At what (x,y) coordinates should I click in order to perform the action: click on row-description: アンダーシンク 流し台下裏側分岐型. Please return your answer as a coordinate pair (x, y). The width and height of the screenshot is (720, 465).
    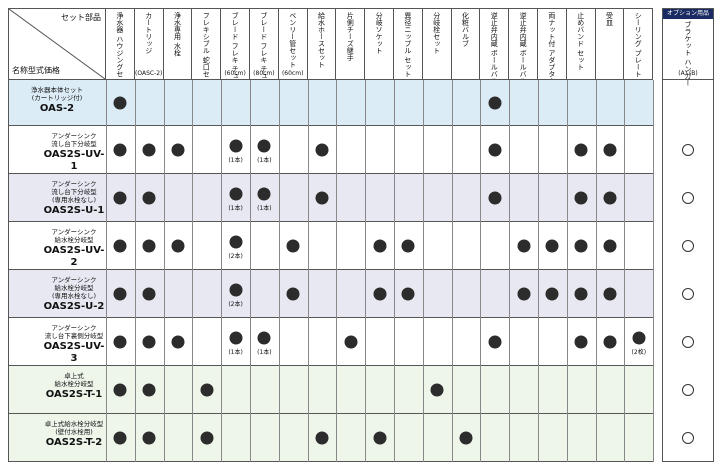
    Looking at the image, I should click on (74, 332).